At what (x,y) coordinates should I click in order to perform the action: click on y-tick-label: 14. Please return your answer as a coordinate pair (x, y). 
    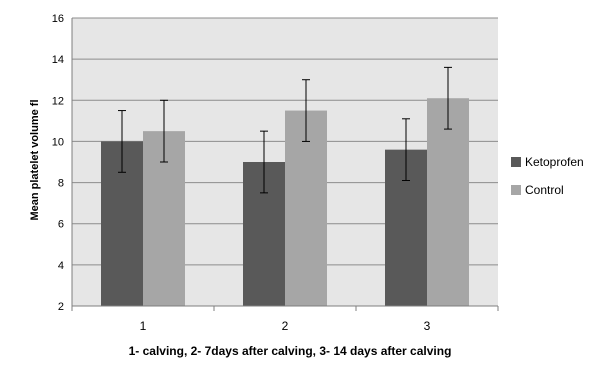
    Looking at the image, I should click on (58, 60).